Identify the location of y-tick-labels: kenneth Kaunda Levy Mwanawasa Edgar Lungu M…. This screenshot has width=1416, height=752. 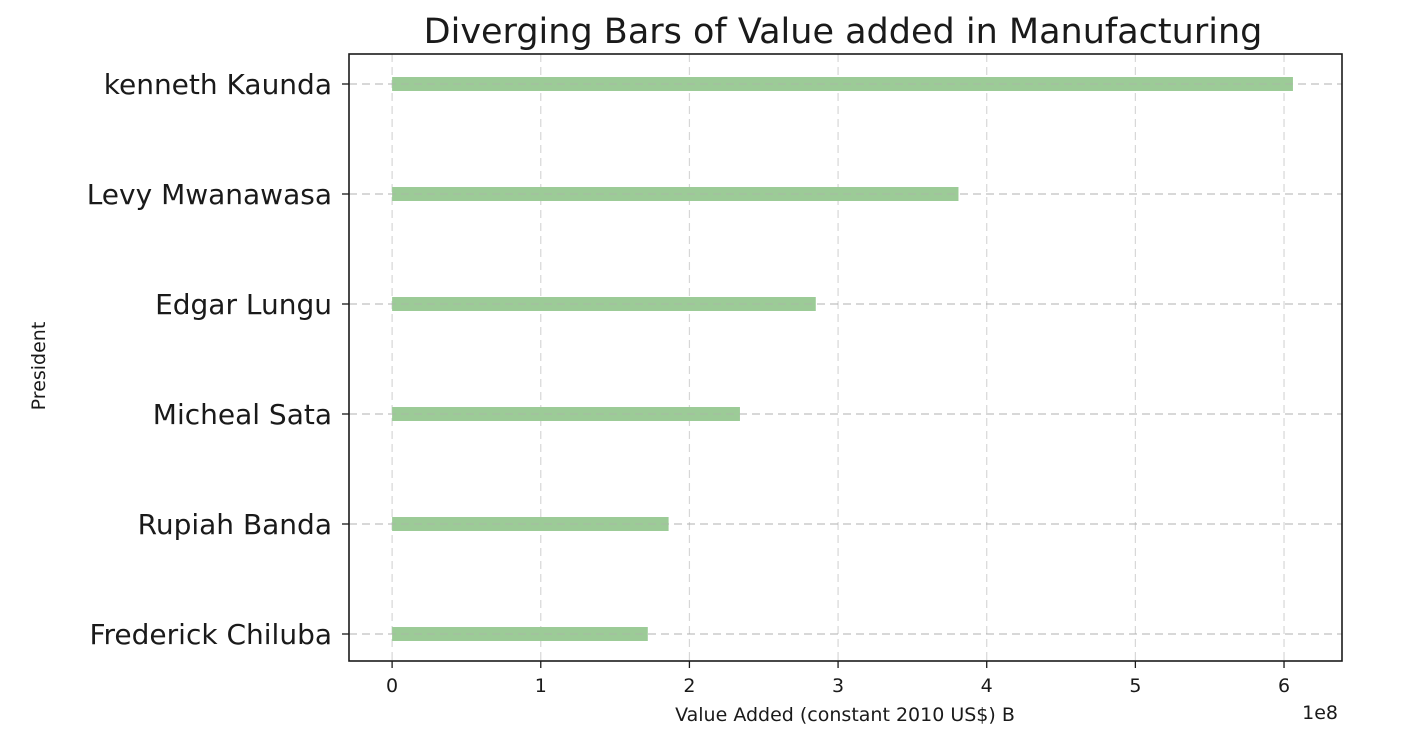
(209, 359).